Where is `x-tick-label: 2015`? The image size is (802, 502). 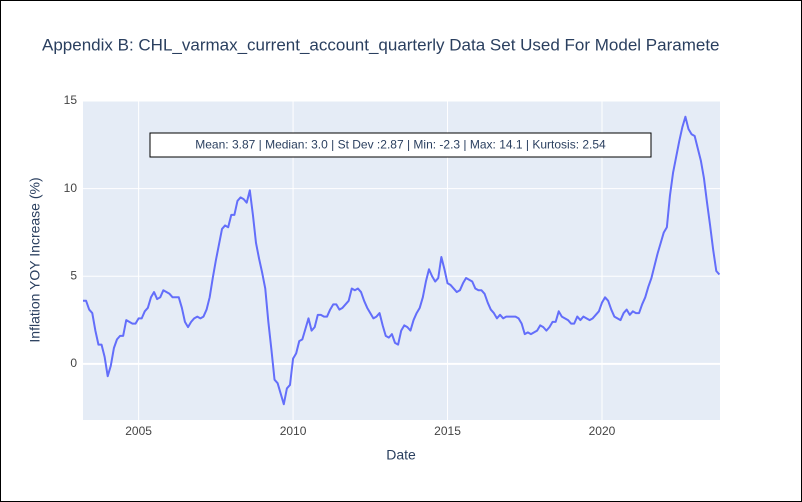 x-tick-label: 2015 is located at coordinates (447, 431).